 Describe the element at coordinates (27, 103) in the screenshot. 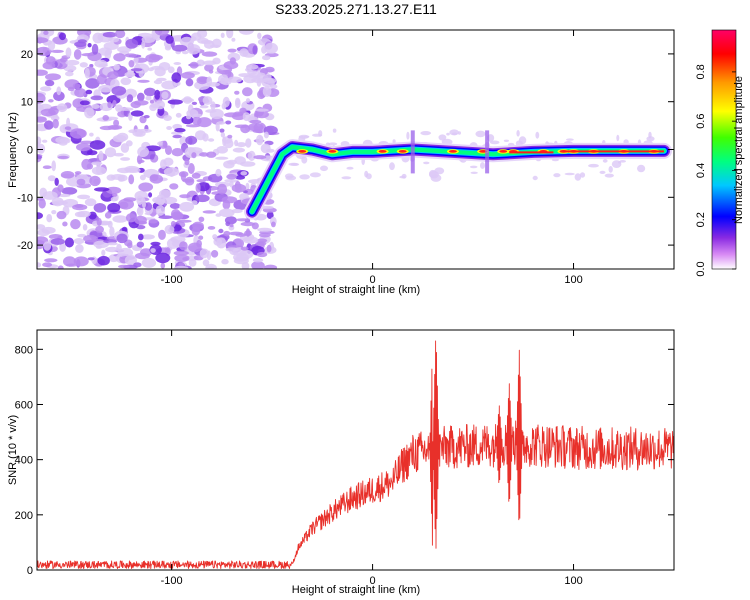

I see `y-tick-label: 10` at that location.